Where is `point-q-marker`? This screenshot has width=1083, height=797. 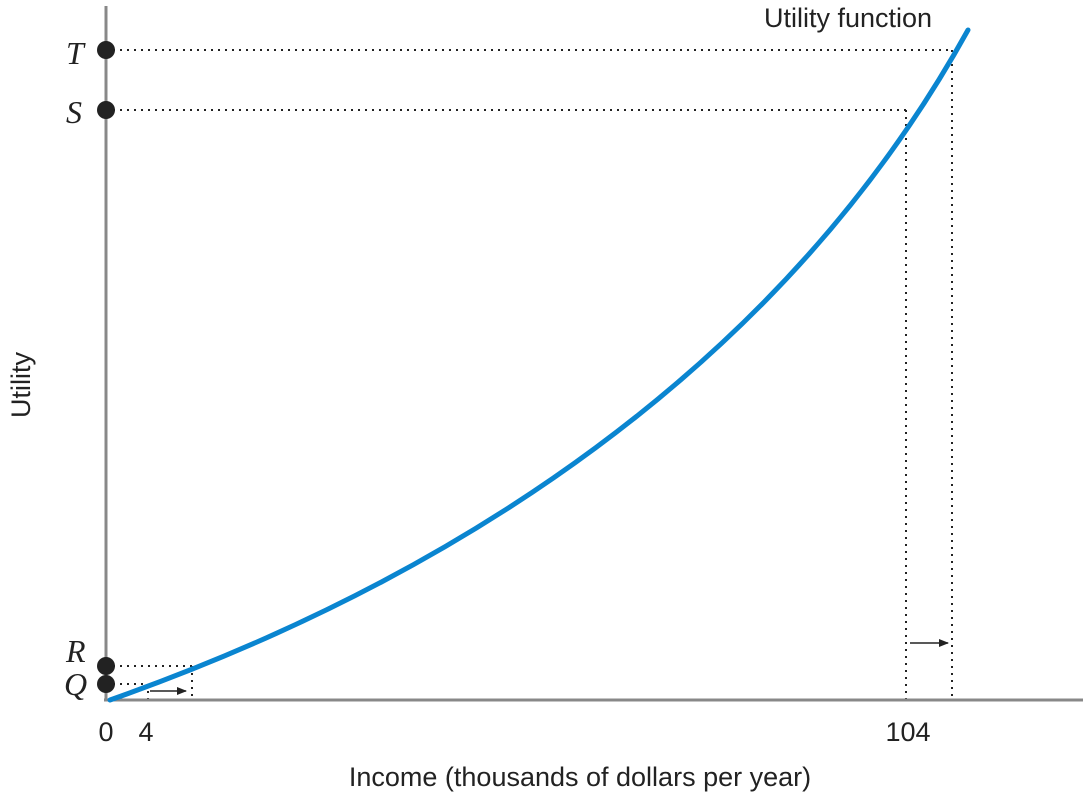
point-q-marker is located at coordinates (106, 684).